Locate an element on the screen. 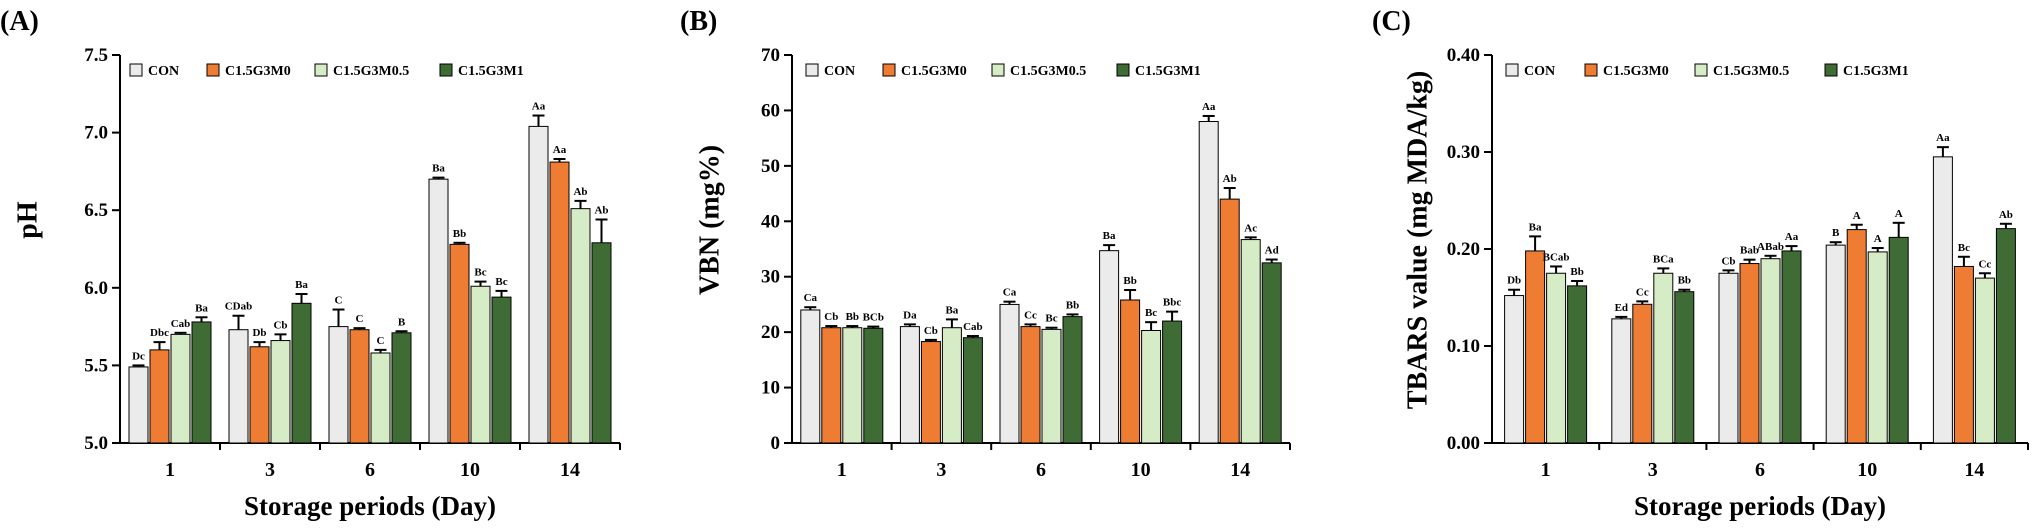 The width and height of the screenshot is (2032, 530). data-label: BCb is located at coordinates (873, 318).